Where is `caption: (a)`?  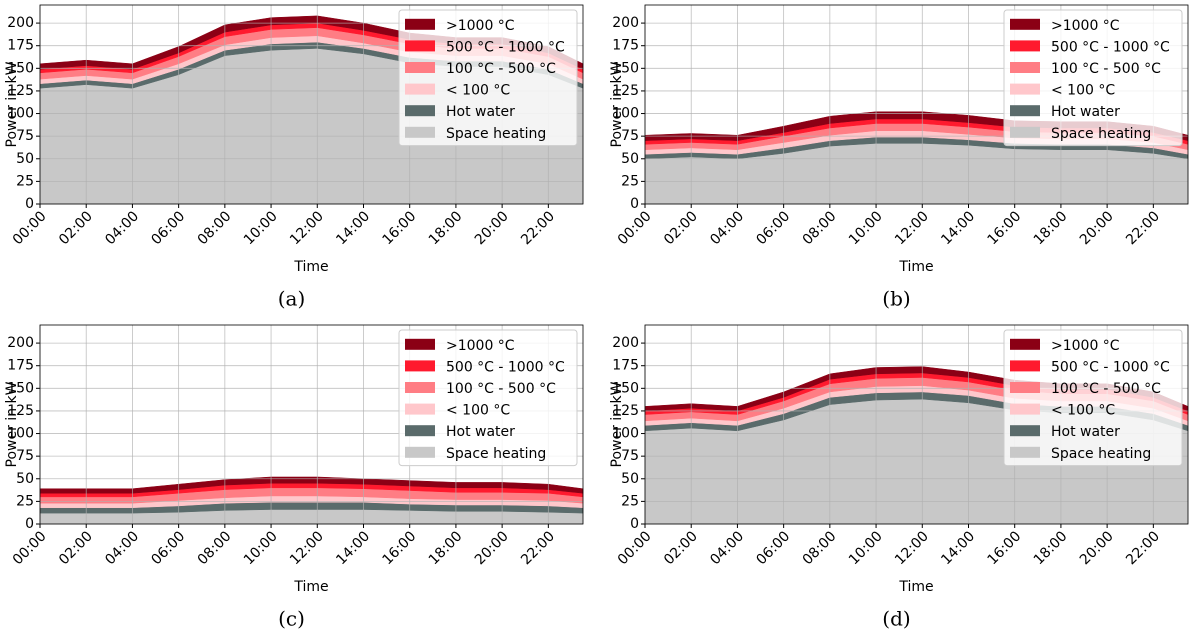
caption: (a) is located at coordinates (292, 299).